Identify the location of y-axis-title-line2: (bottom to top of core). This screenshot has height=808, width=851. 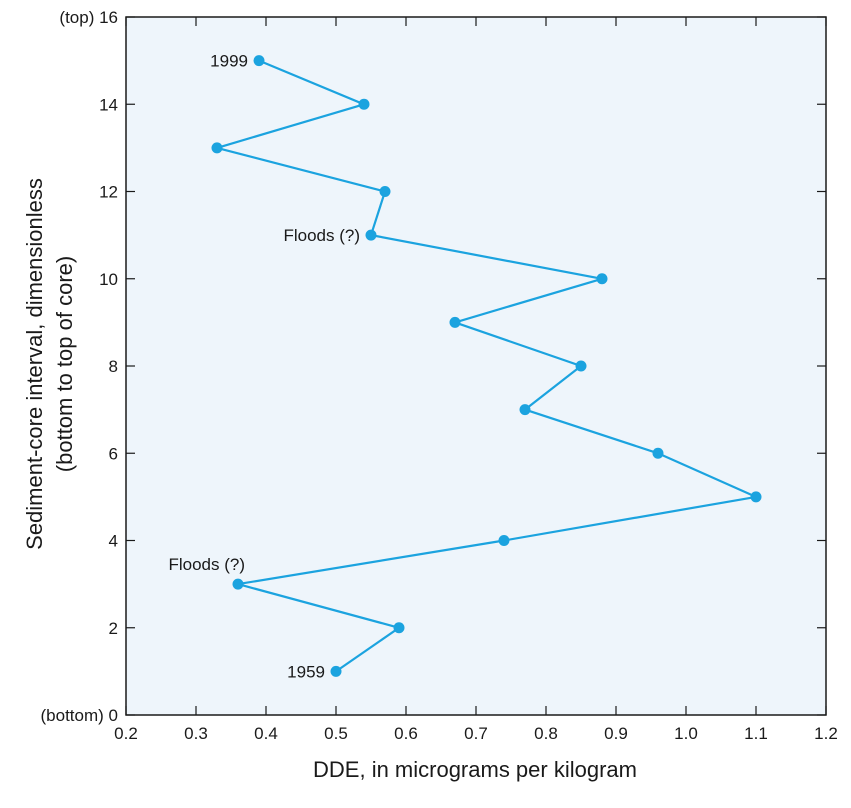
(64, 364).